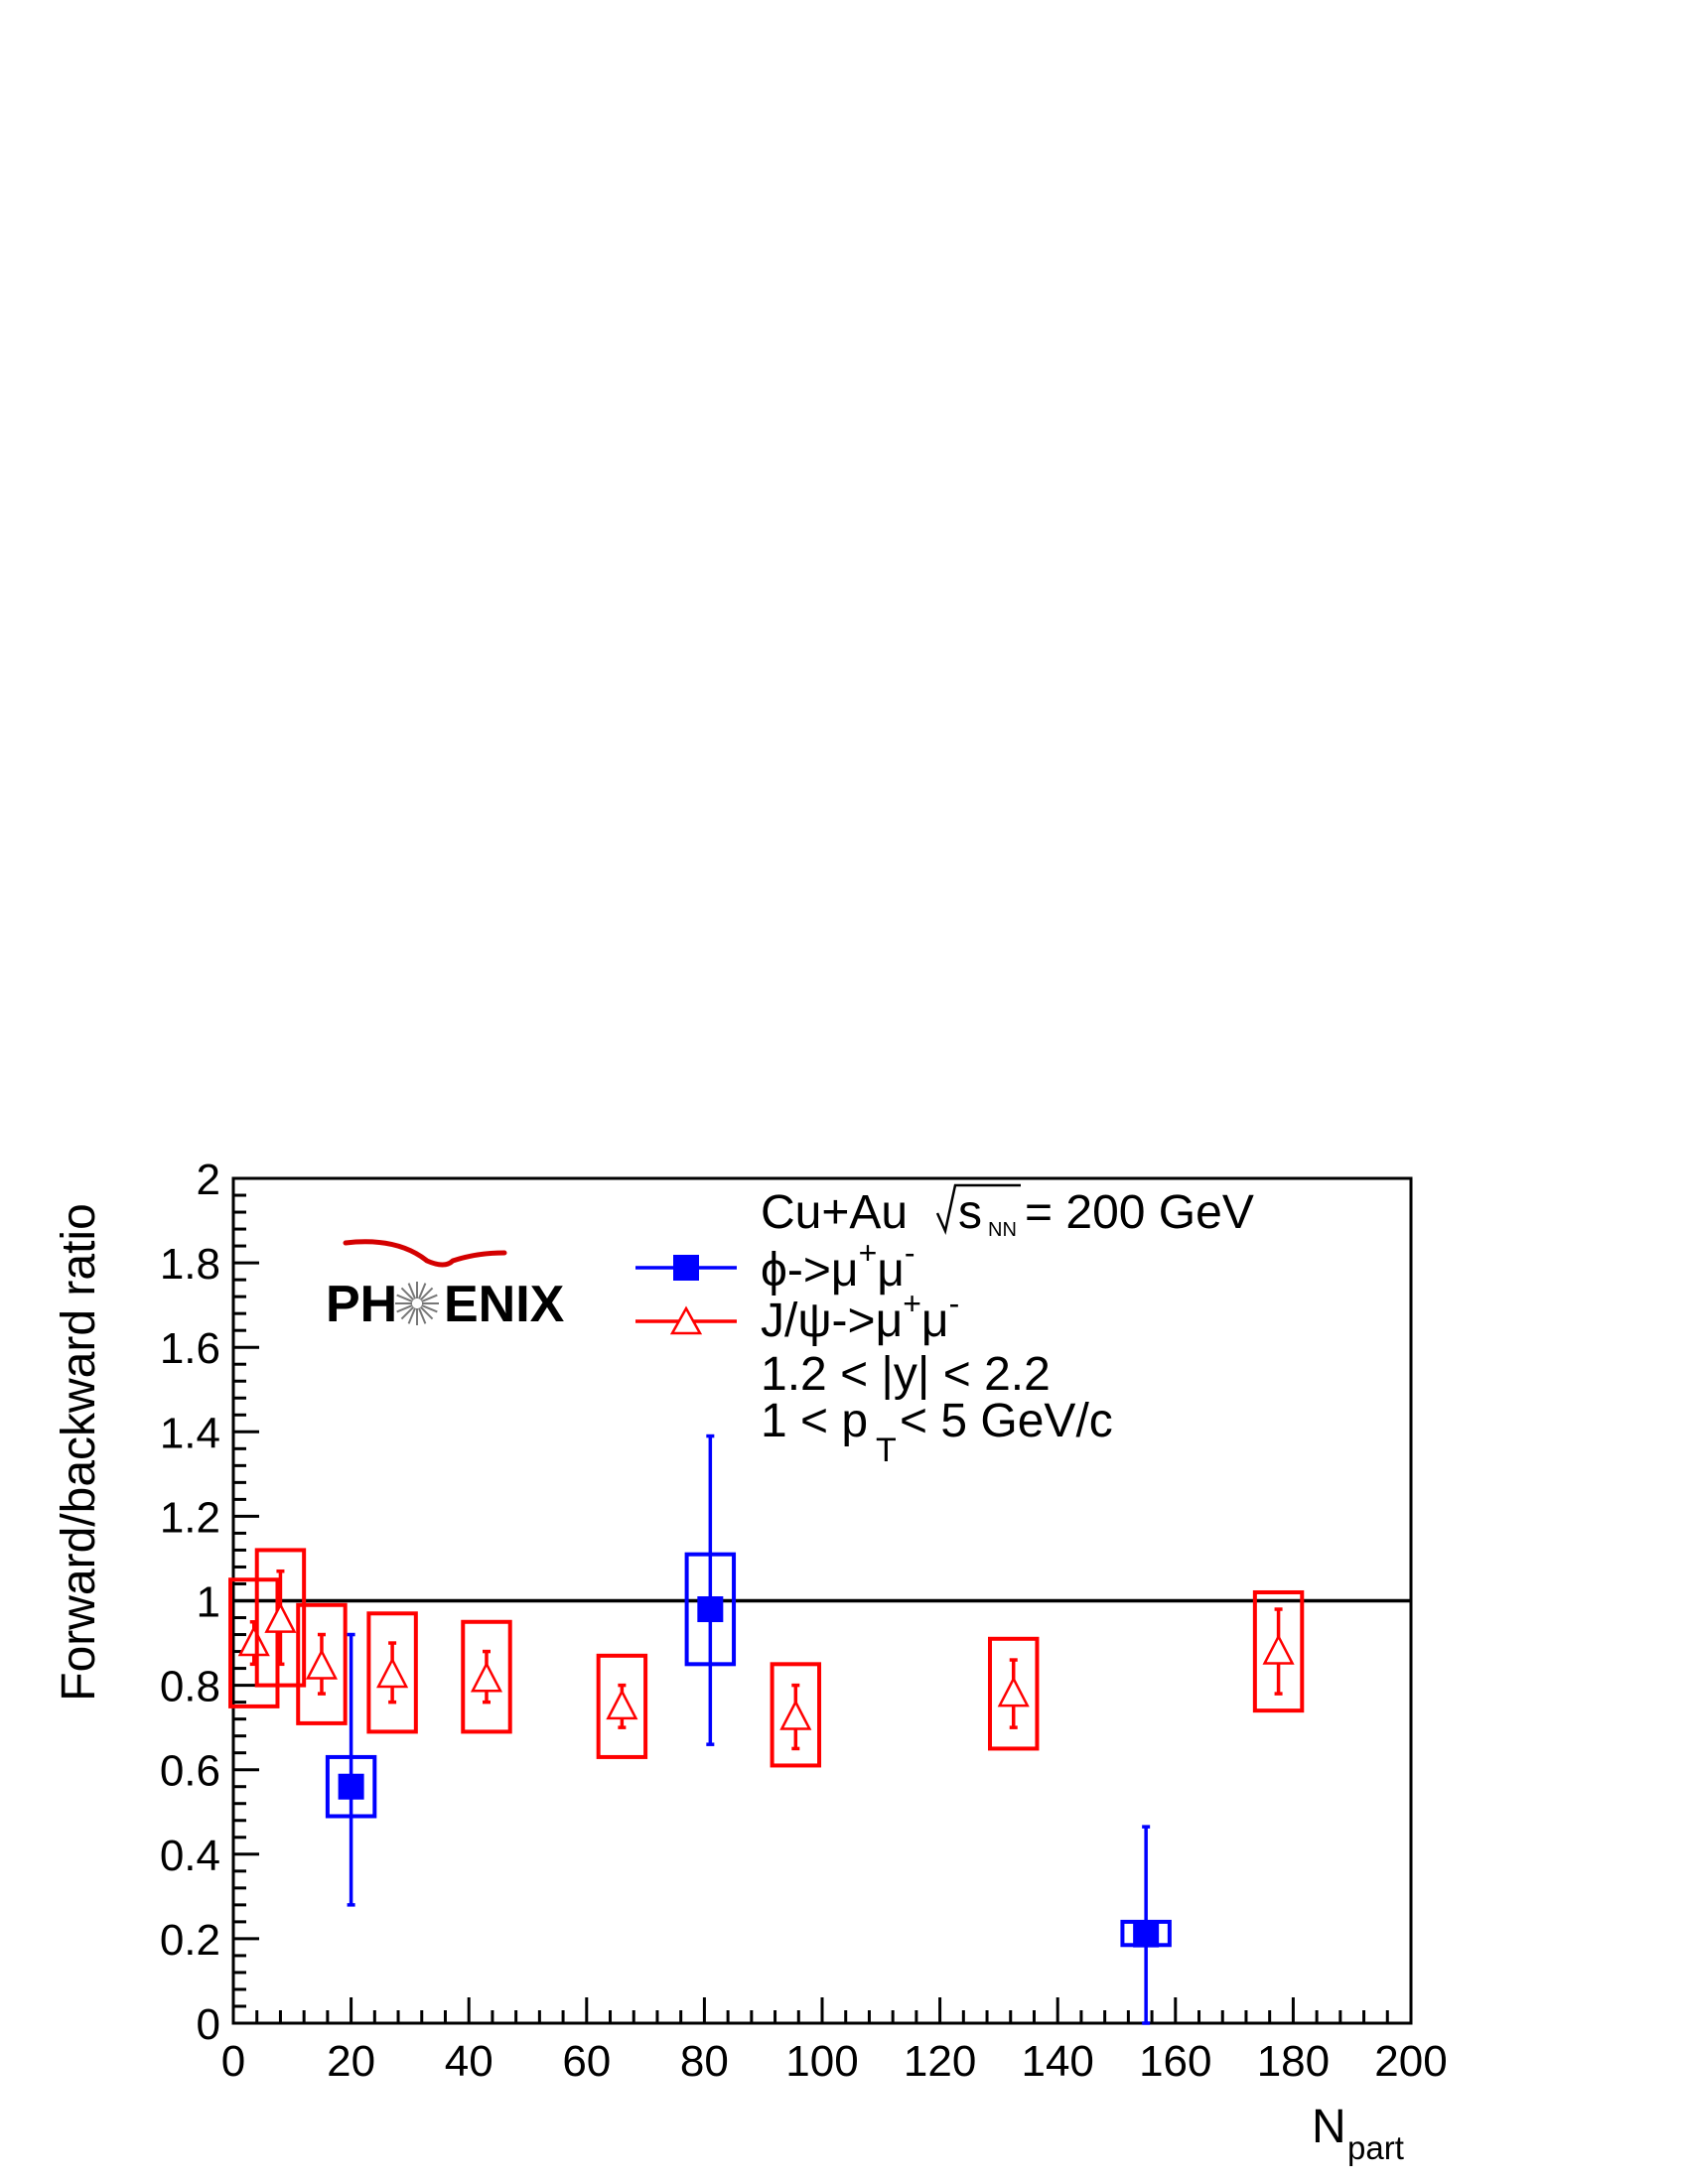 The height and width of the screenshot is (2184, 1688). What do you see at coordinates (190, 1433) in the screenshot?
I see `y-tick-label: 1.4` at bounding box center [190, 1433].